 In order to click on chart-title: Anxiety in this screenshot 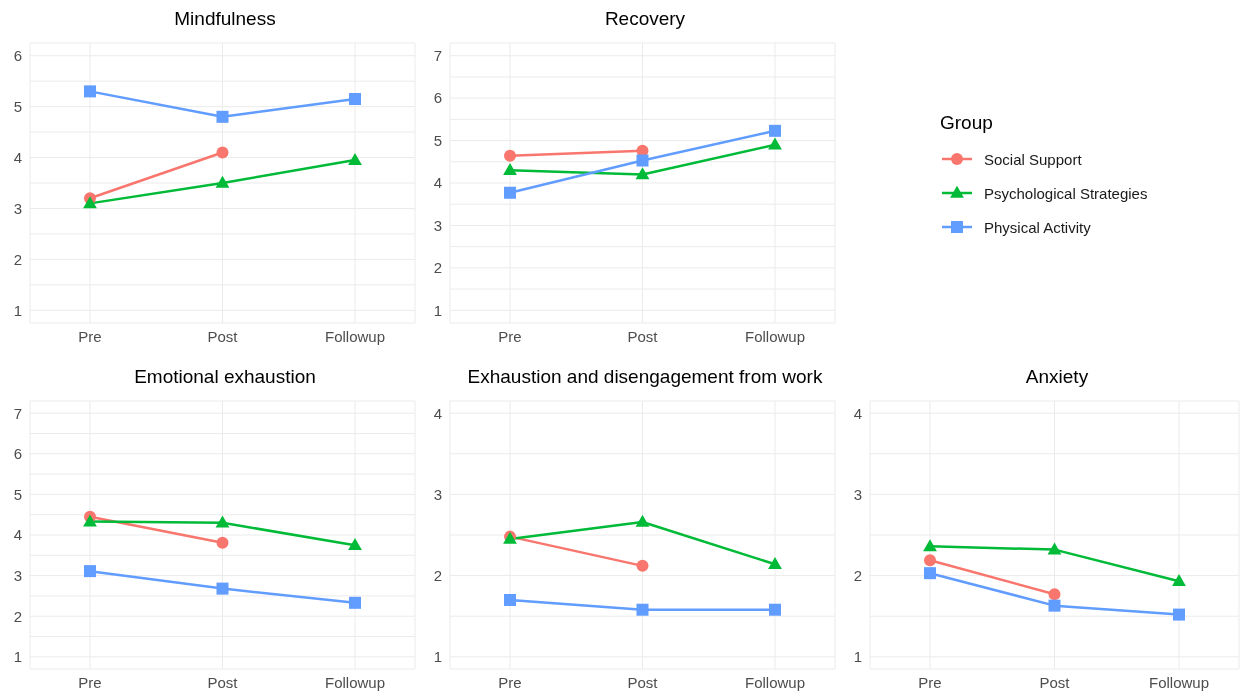, I will do `click(1057, 377)`.